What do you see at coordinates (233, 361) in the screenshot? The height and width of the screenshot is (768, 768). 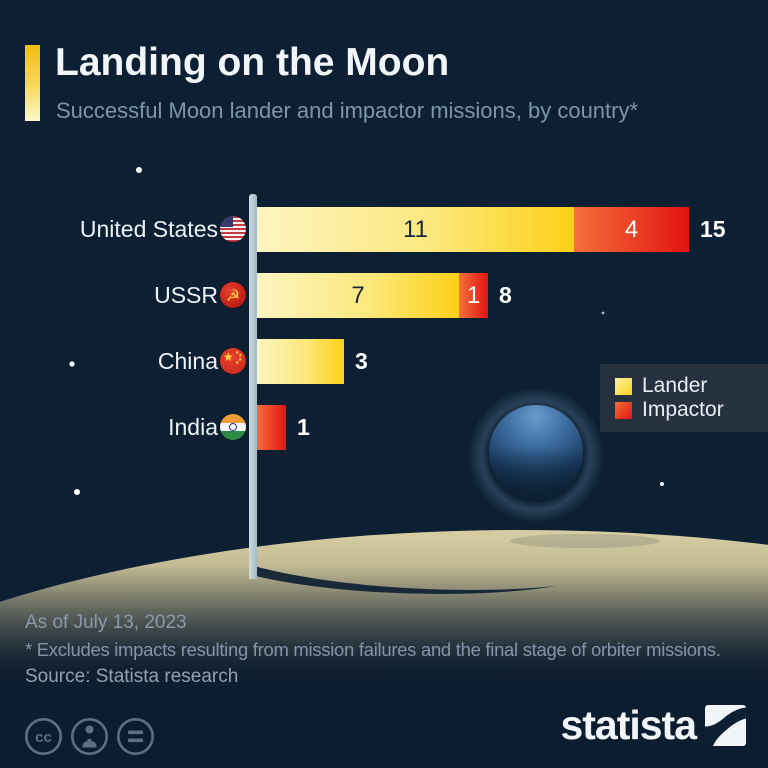 I see `china-flag: ★ ★ ★ ★ ★` at bounding box center [233, 361].